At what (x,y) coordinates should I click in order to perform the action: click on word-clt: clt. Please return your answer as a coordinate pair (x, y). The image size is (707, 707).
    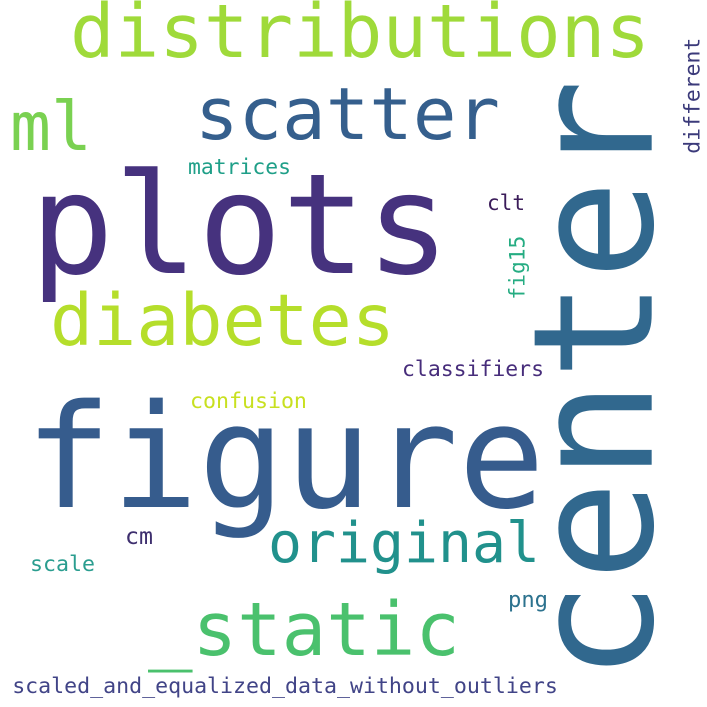
    Looking at the image, I should click on (506, 202).